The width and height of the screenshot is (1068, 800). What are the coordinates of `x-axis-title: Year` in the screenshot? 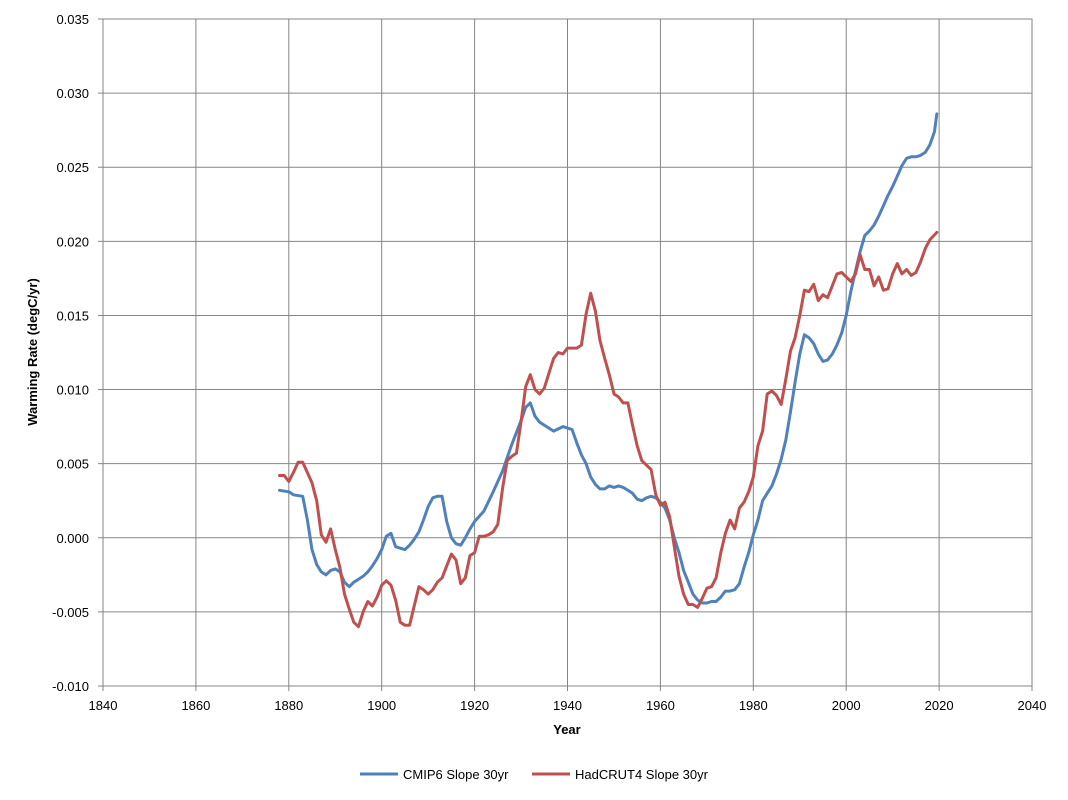 It's located at (566, 729).